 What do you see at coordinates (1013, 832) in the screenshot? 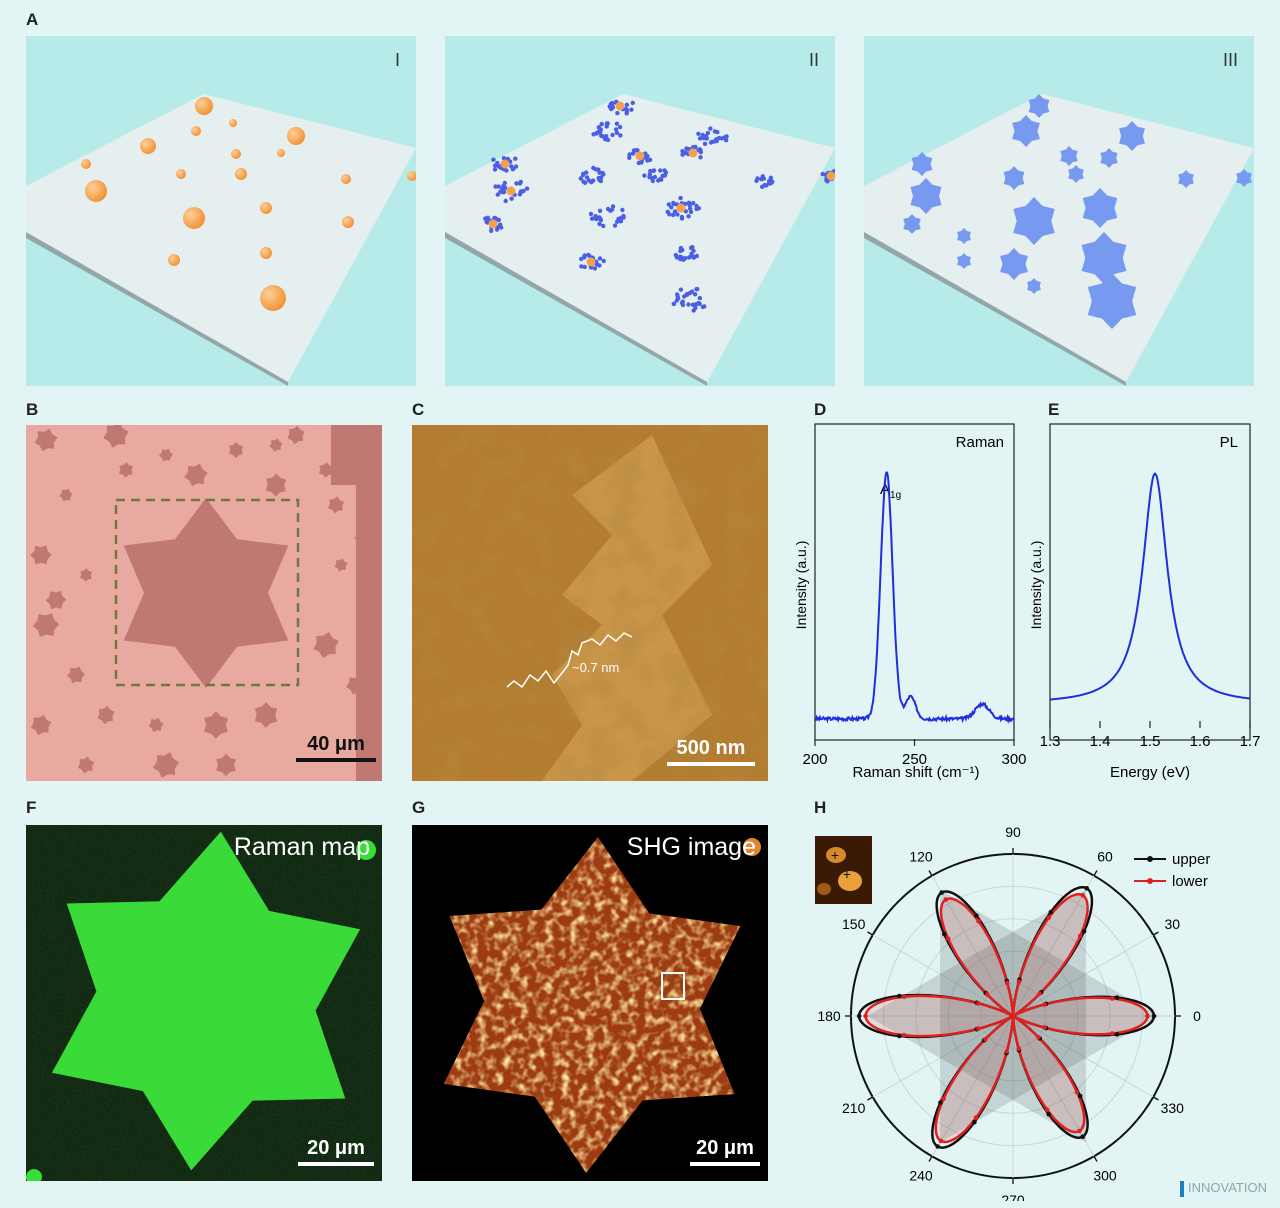
I see `angle-label: 90` at bounding box center [1013, 832].